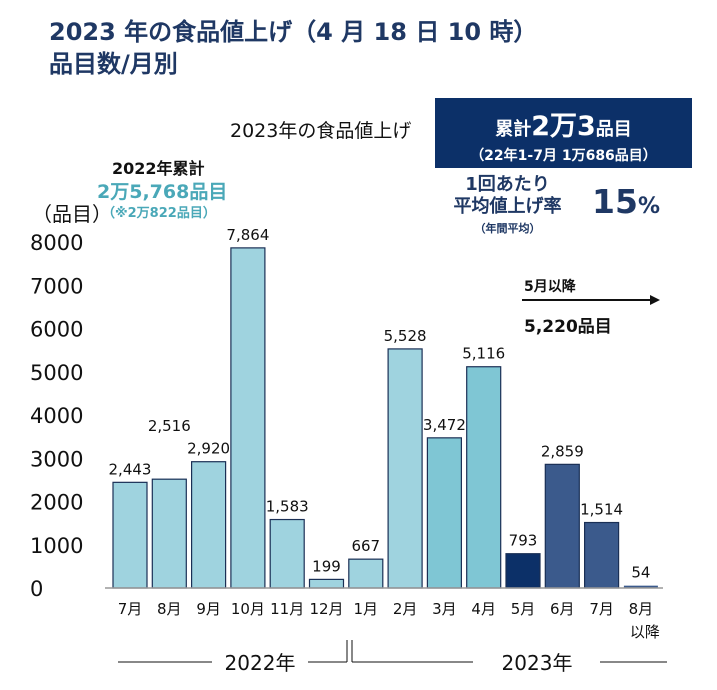  I want to click on arrow-head-icon, so click(655, 300).